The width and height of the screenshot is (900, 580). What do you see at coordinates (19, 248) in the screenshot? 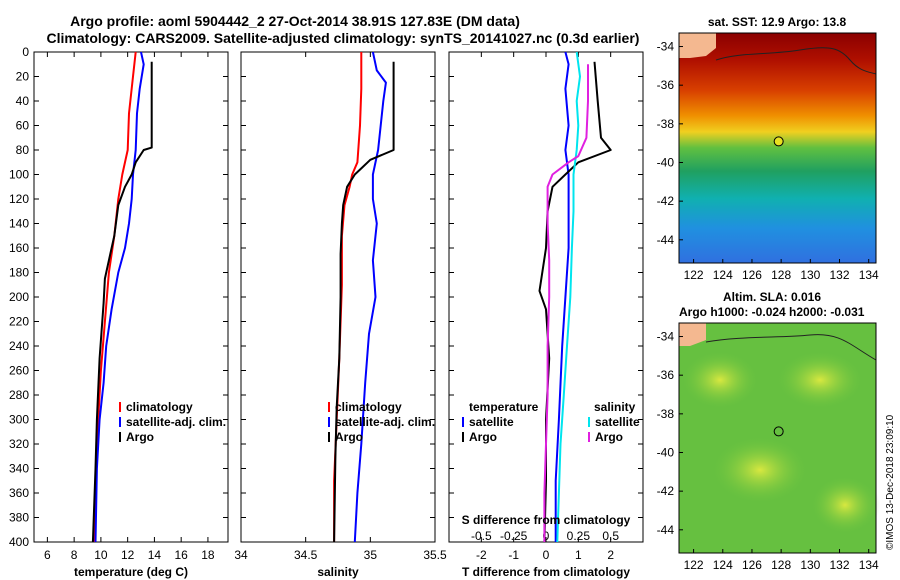
I see `depth-tick-label: 160` at bounding box center [19, 248].